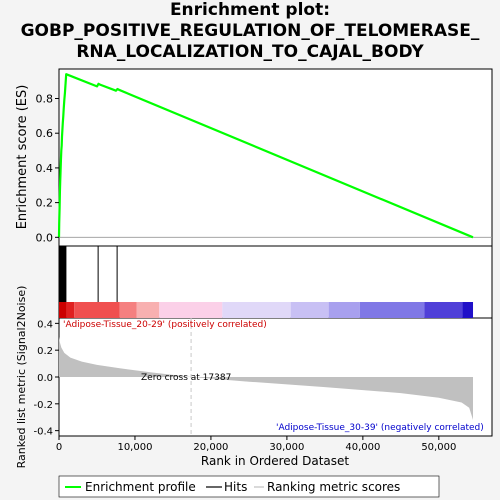 The image size is (500, 500). What do you see at coordinates (438, 447) in the screenshot?
I see `x-tick-label: 50,000` at bounding box center [438, 447].